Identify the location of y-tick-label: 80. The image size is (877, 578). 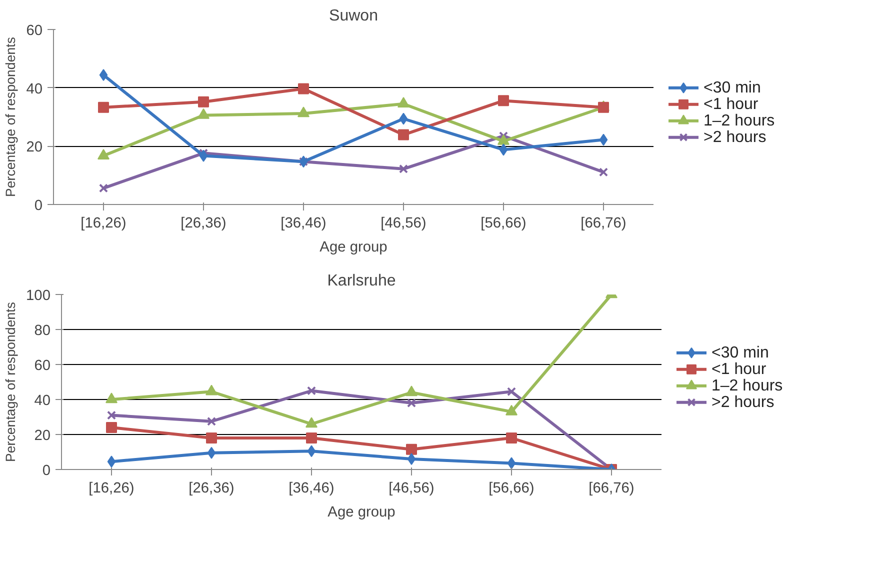
(42, 331).